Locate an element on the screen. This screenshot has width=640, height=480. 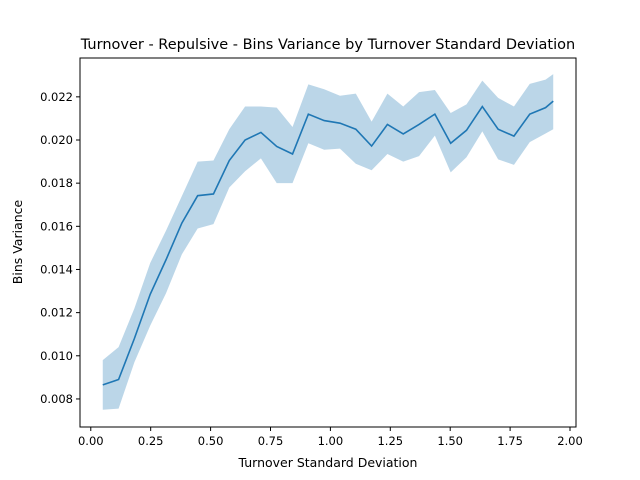
x-tick-label: 0.25 is located at coordinates (151, 441).